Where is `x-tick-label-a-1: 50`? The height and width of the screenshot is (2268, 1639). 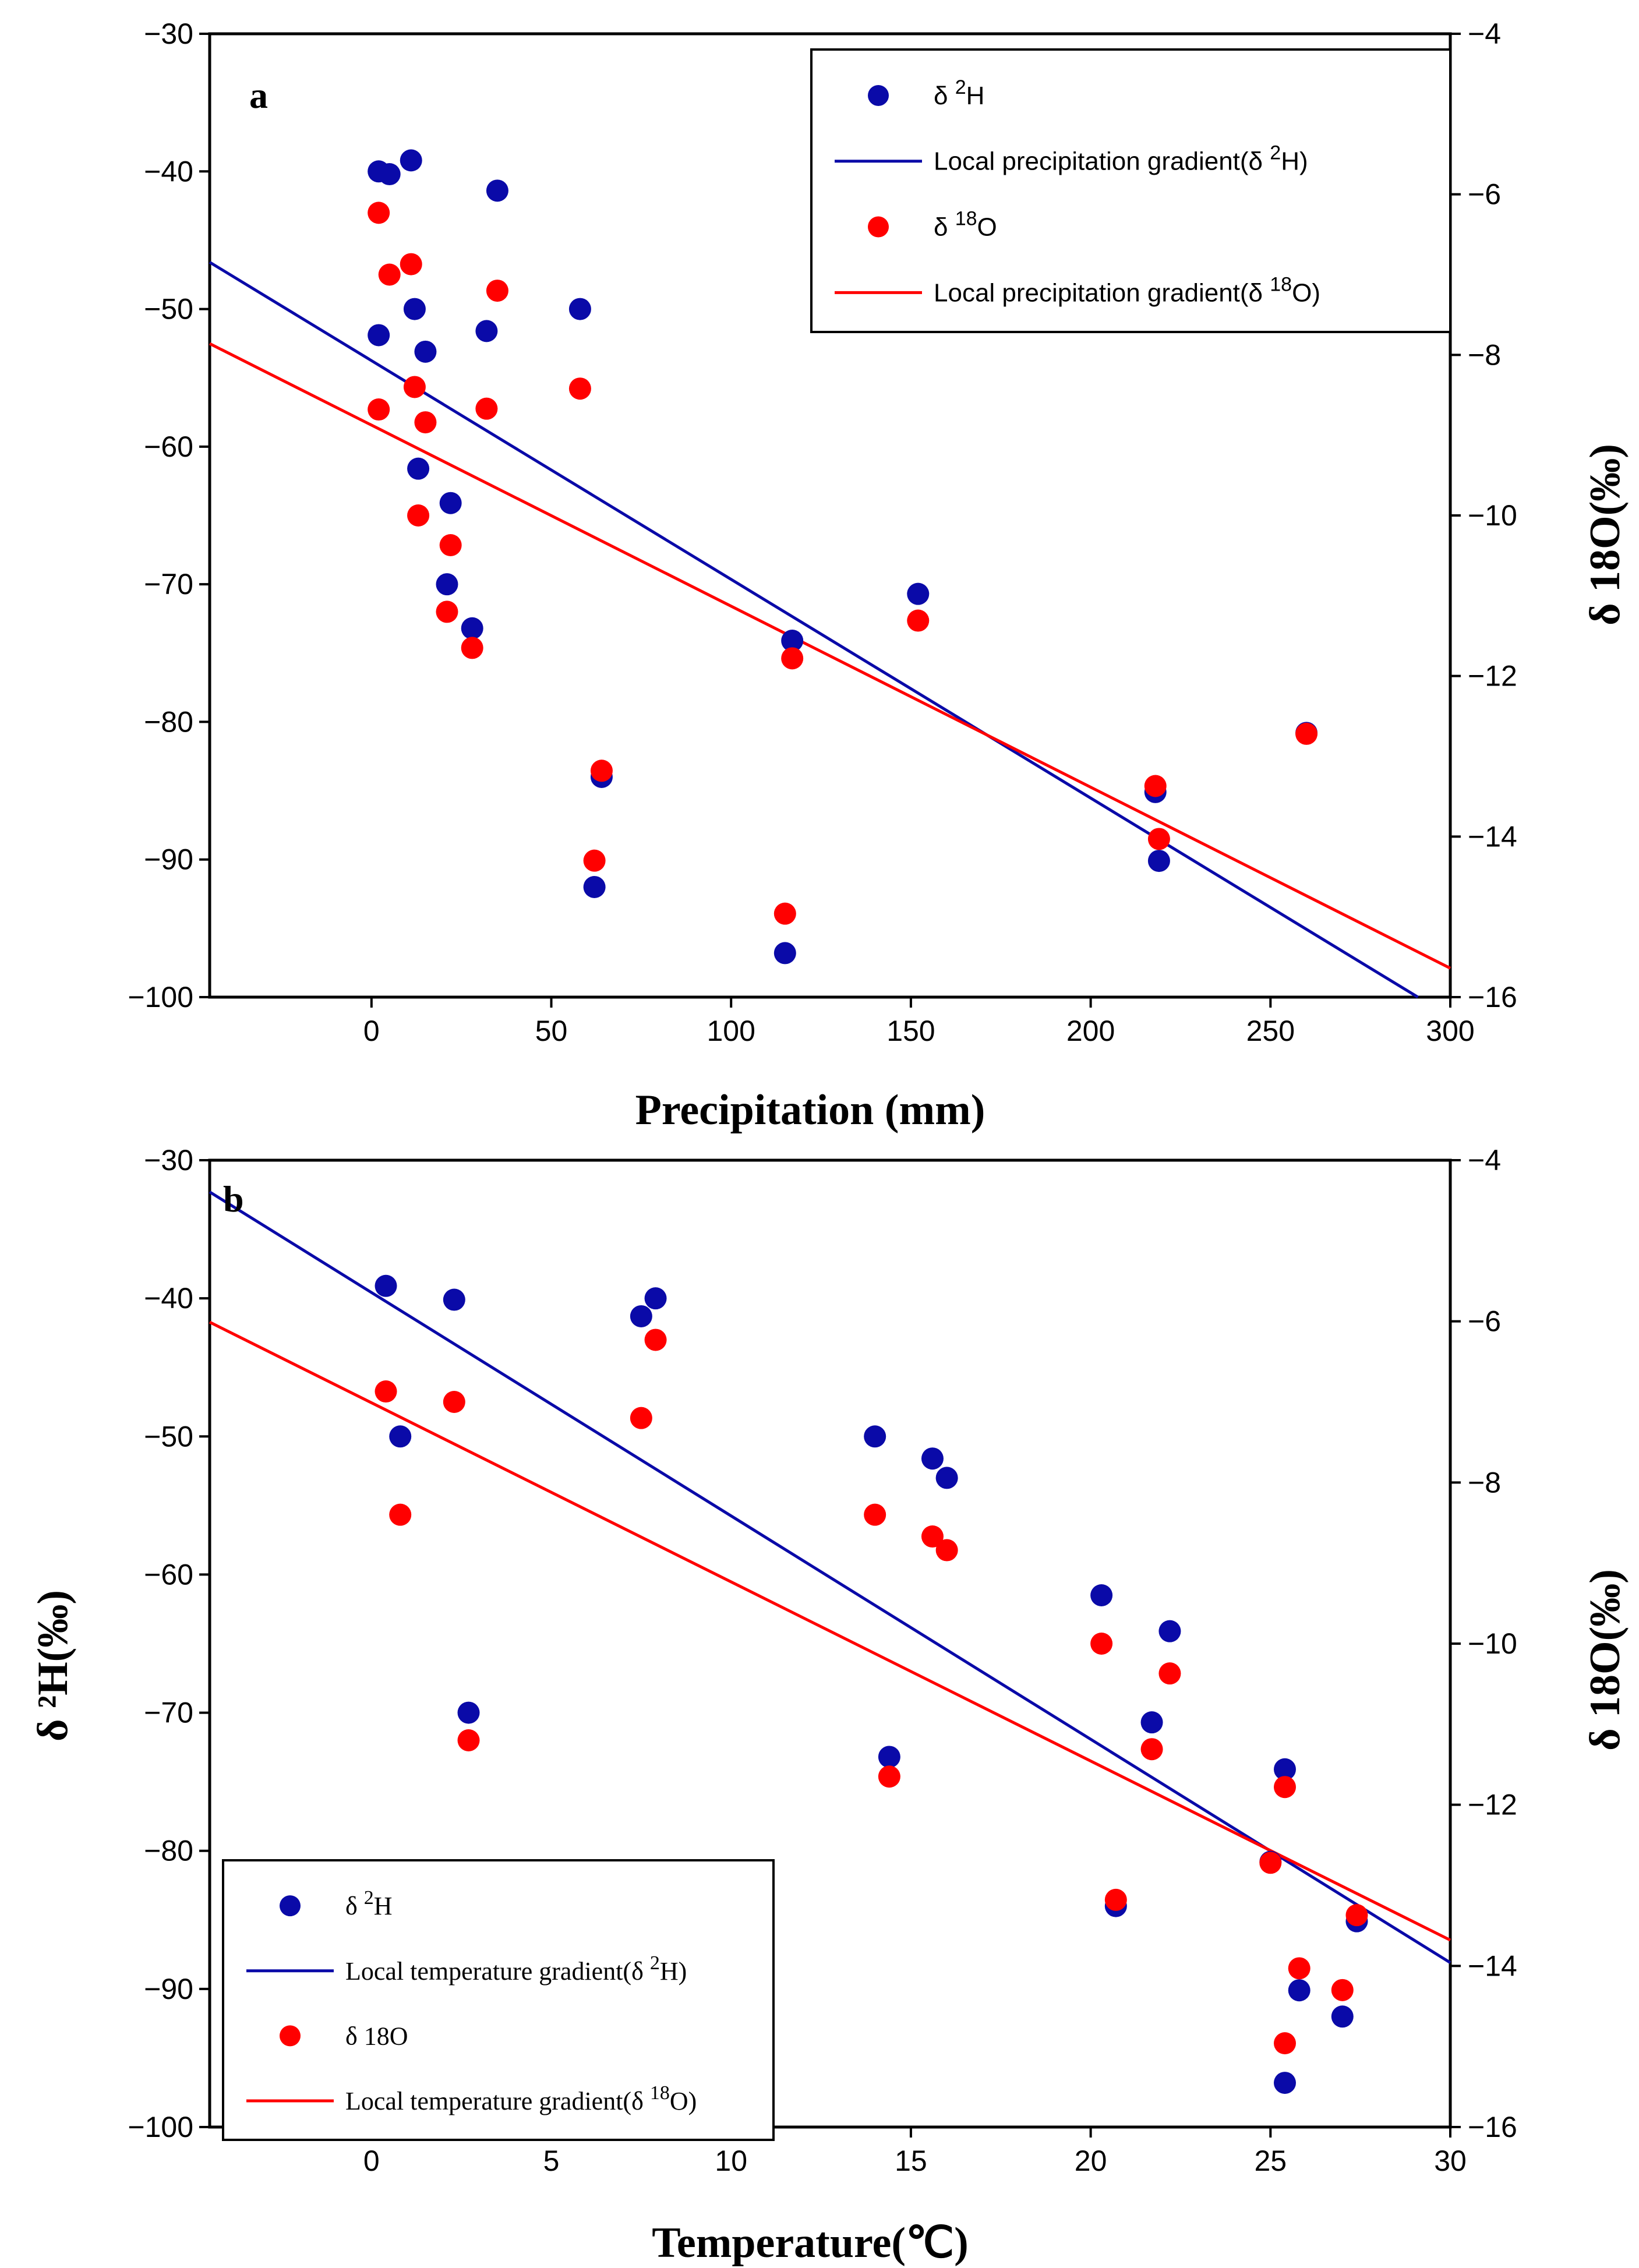 x-tick-label-a-1: 50 is located at coordinates (551, 1031).